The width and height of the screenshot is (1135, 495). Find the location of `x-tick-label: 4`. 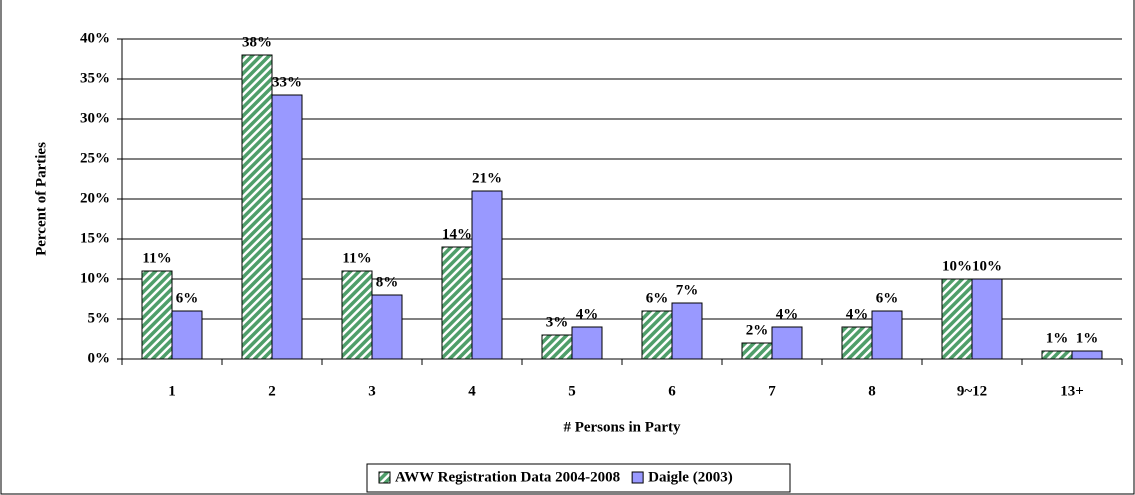

x-tick-label: 4 is located at coordinates (472, 391).